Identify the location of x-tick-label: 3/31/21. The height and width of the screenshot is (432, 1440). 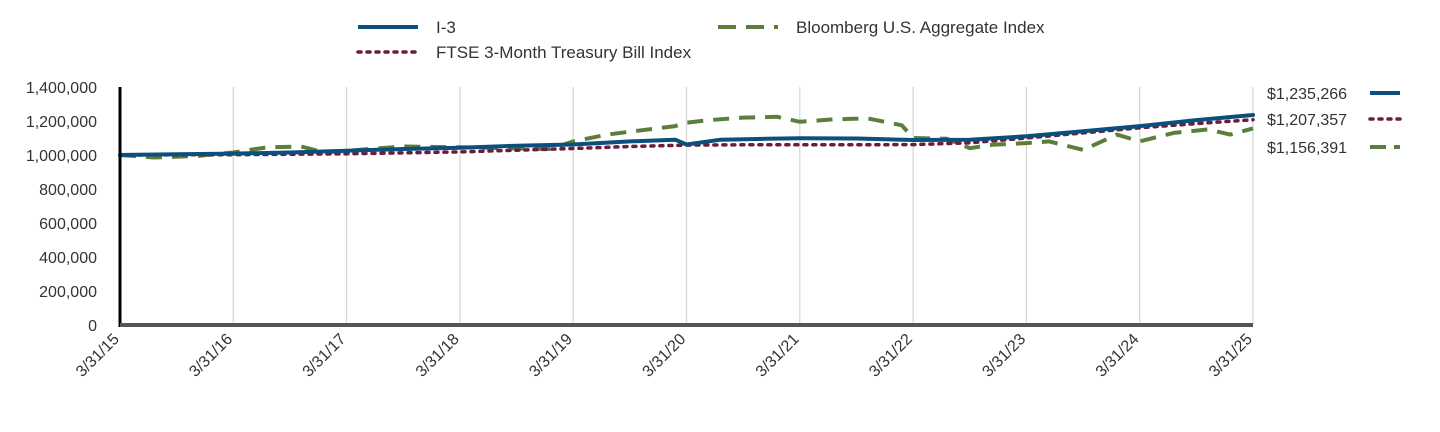
(778, 356).